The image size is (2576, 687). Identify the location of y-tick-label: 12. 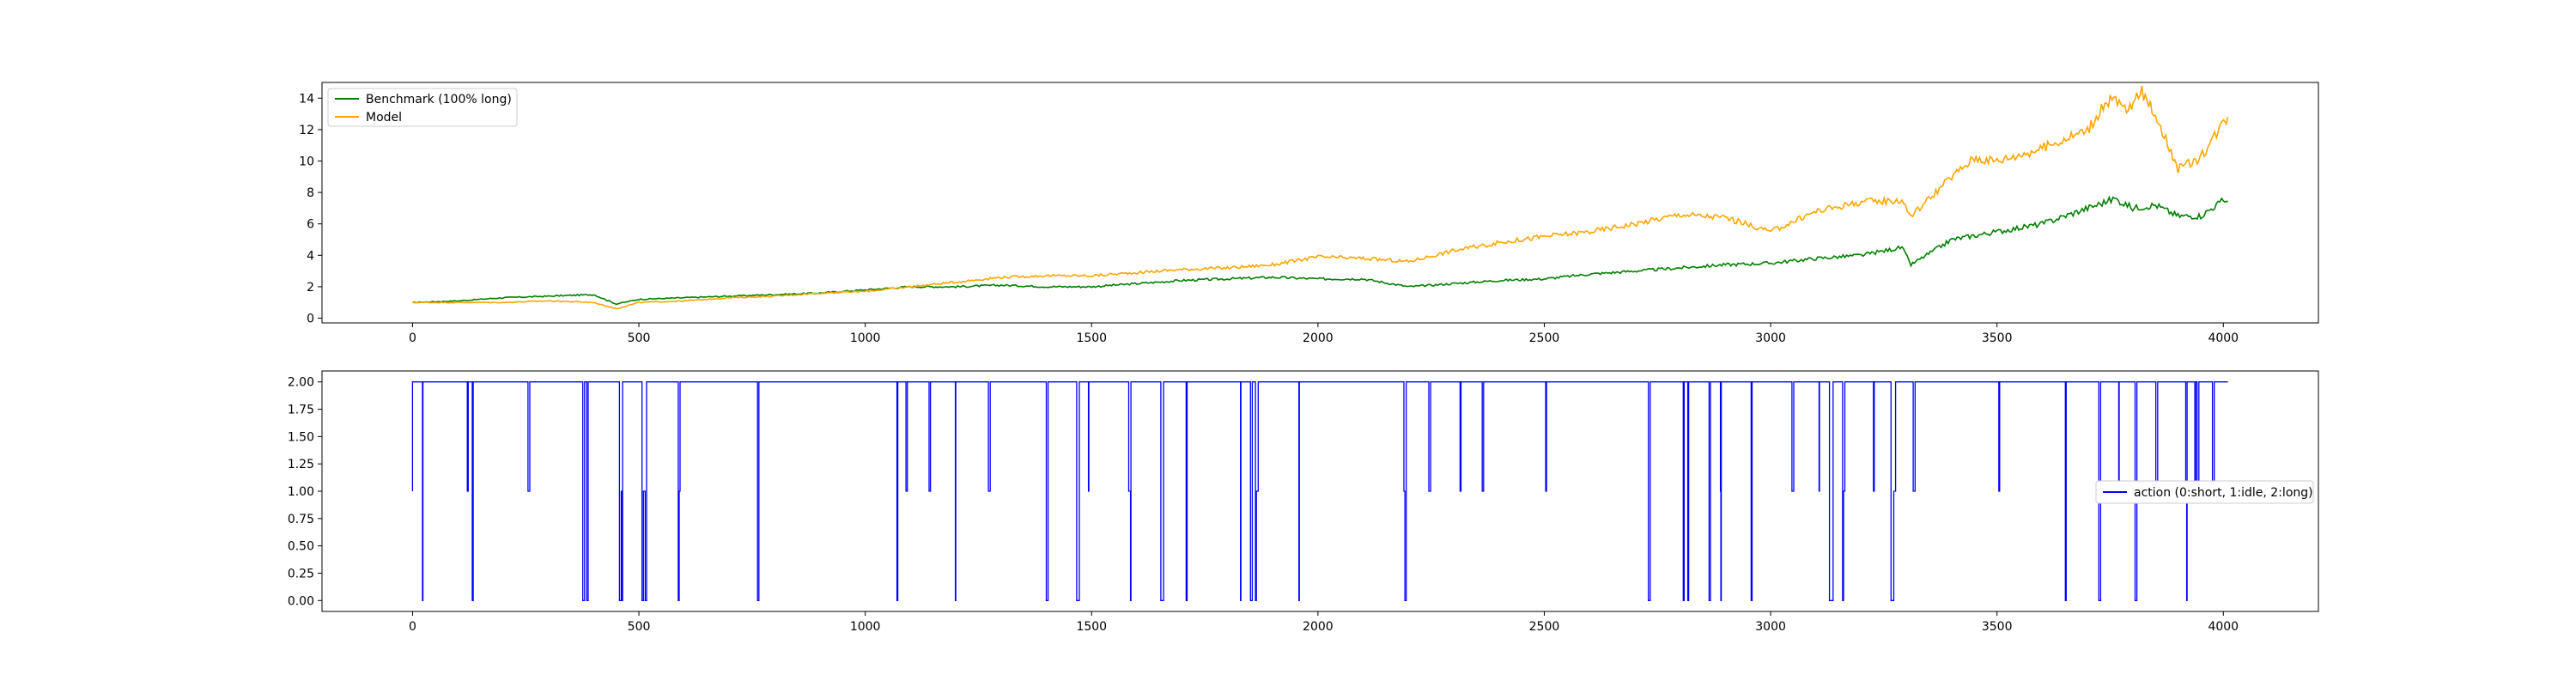
(306, 130).